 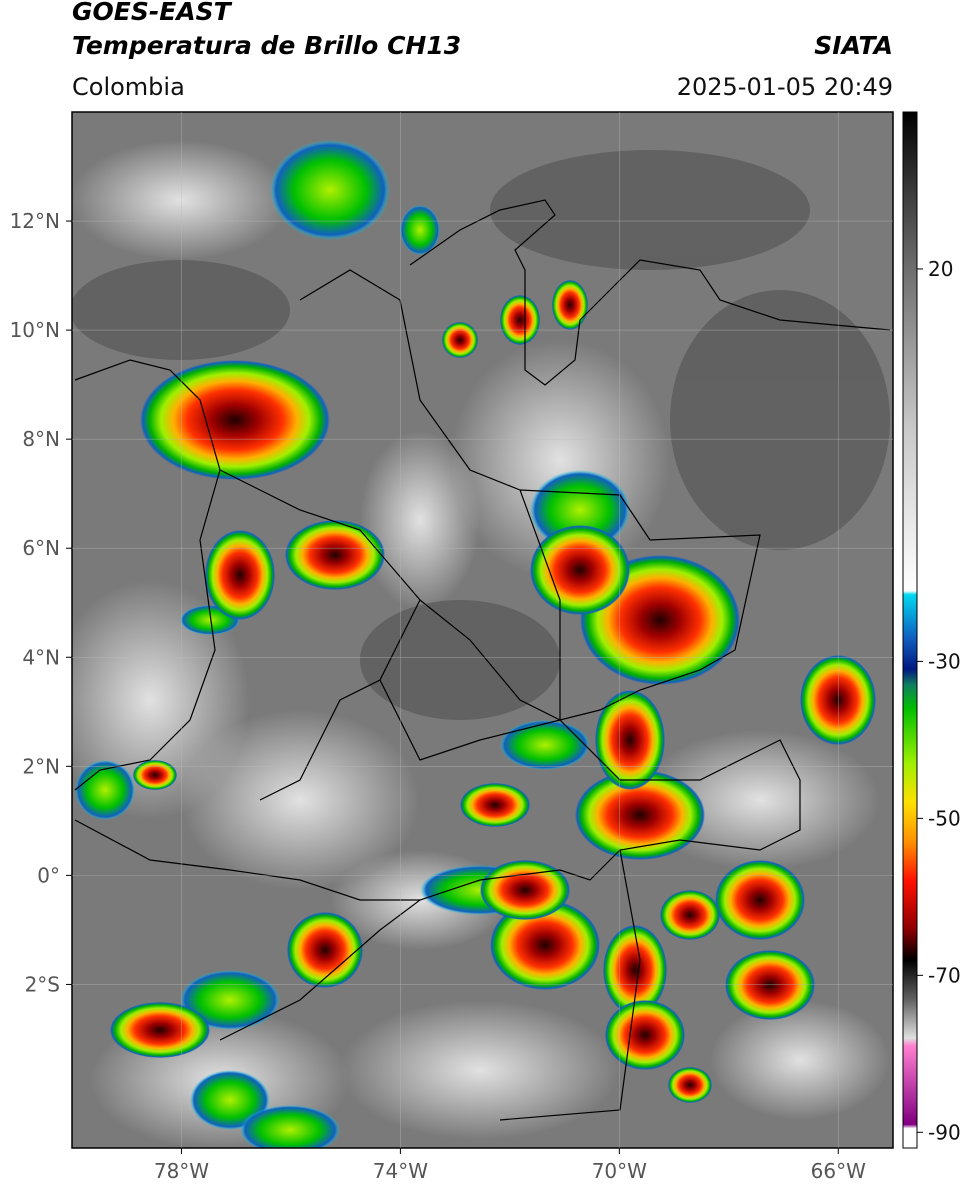 What do you see at coordinates (41, 657) in the screenshot?
I see `y-tick-label: 4°N` at bounding box center [41, 657].